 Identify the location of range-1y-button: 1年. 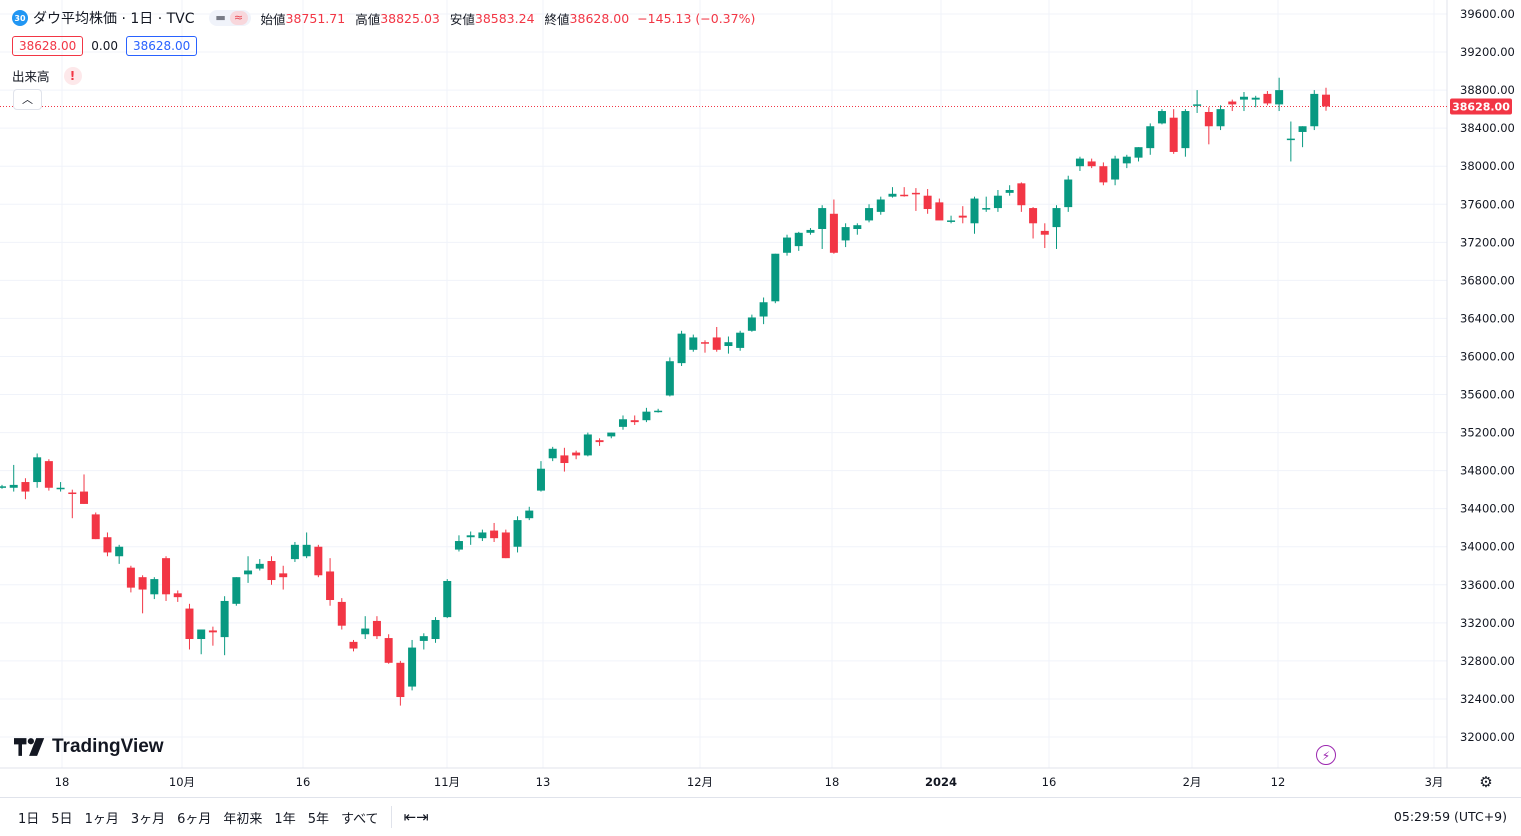
(285, 819).